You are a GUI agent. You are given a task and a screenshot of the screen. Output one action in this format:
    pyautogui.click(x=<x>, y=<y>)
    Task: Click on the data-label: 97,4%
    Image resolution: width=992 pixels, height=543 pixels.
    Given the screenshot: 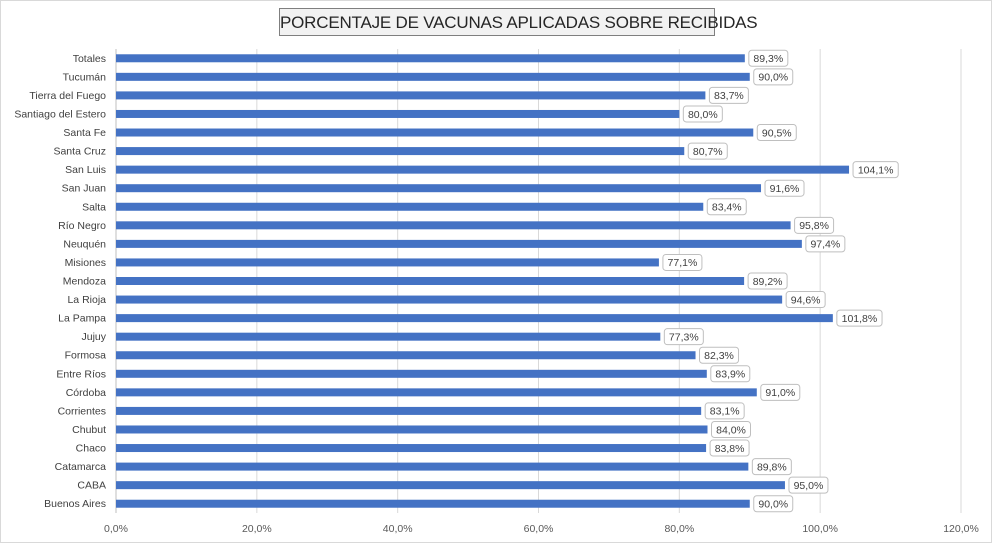 What is the action you would take?
    pyautogui.click(x=825, y=245)
    